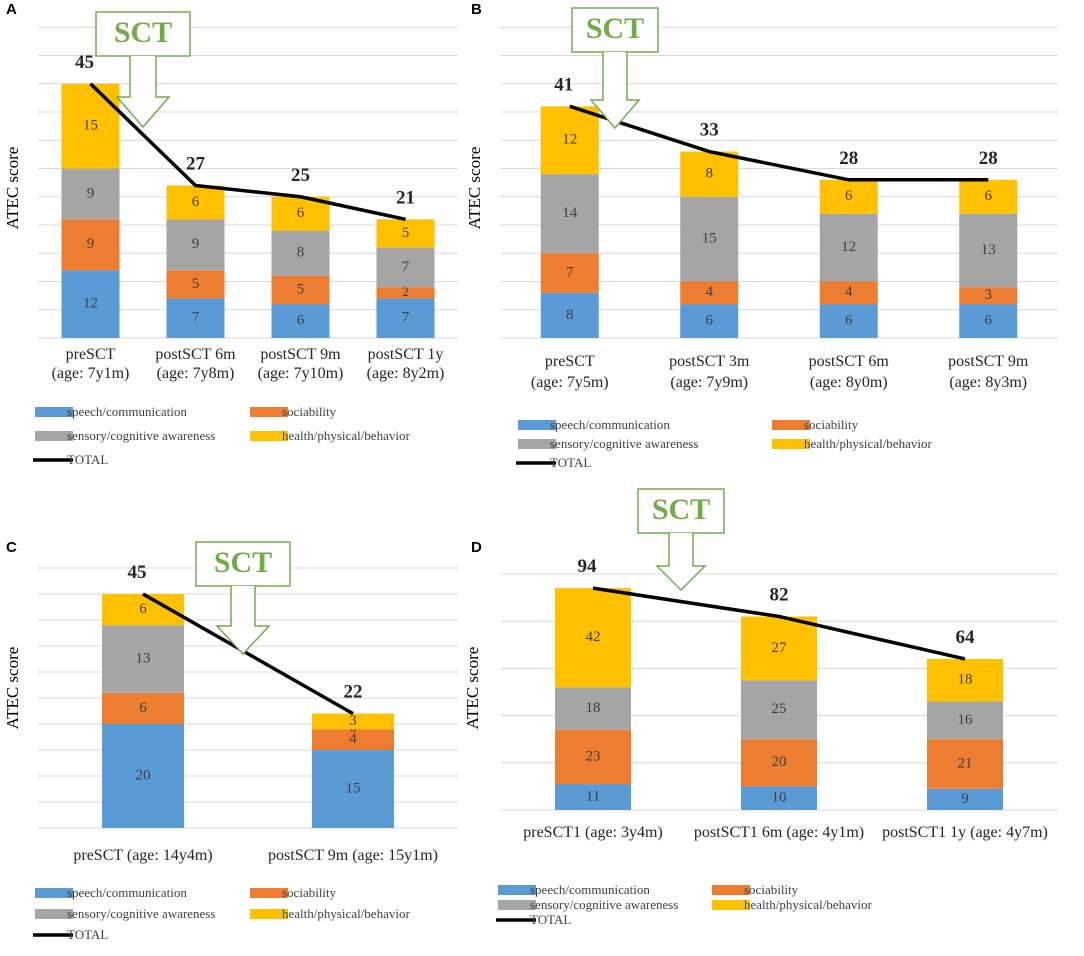  I want to click on panel-label: C, so click(11, 547).